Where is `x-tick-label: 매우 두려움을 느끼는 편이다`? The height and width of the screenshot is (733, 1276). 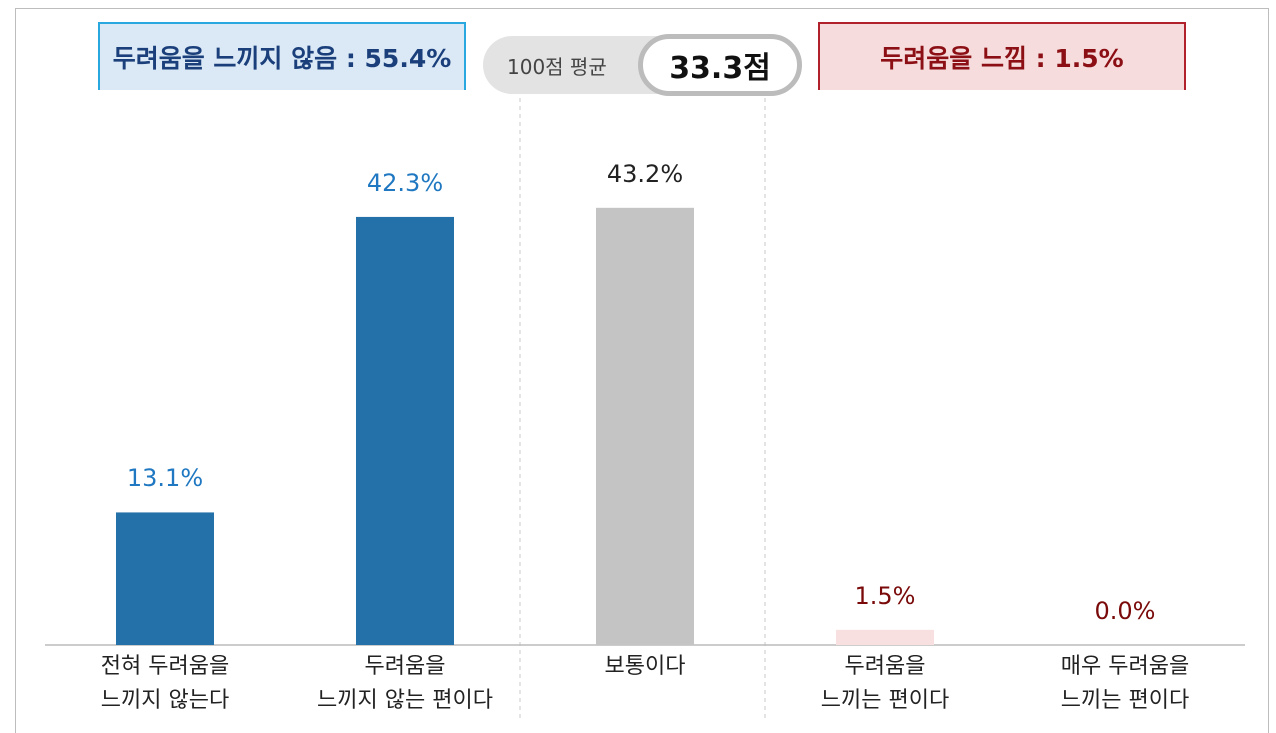
x-tick-label: 매우 두려움을 느끼는 편이다 is located at coordinates (1125, 683).